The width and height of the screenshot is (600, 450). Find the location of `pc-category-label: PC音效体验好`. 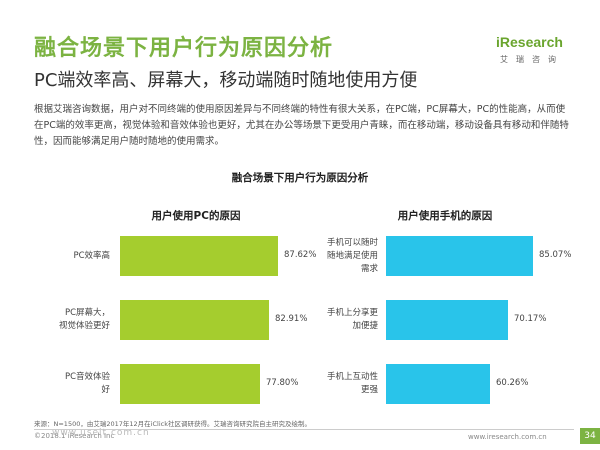

pc-category-label: PC音效体验好 is located at coordinates (75, 384).